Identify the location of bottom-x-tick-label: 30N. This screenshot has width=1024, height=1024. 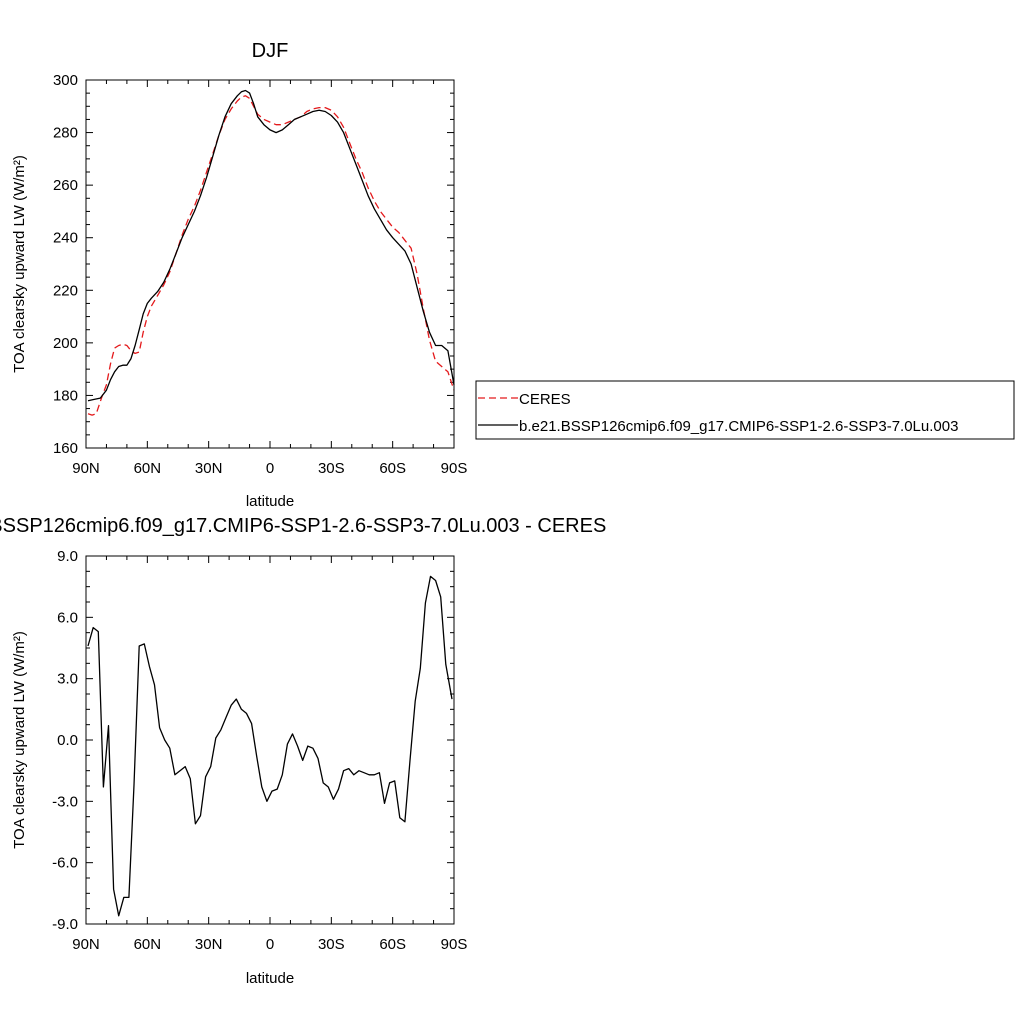
(209, 944).